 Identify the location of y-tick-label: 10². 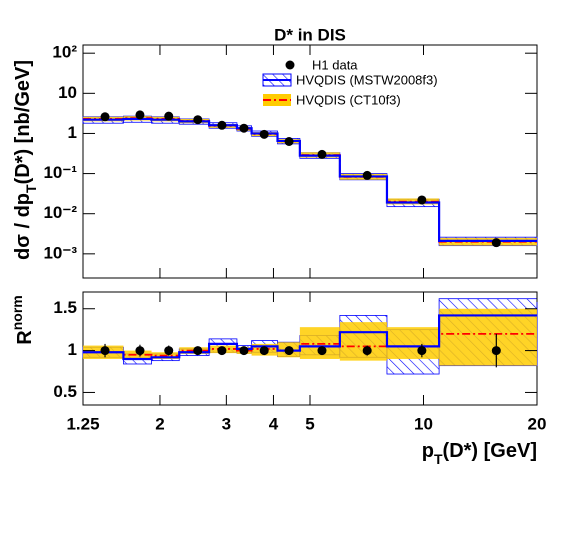
(64, 52).